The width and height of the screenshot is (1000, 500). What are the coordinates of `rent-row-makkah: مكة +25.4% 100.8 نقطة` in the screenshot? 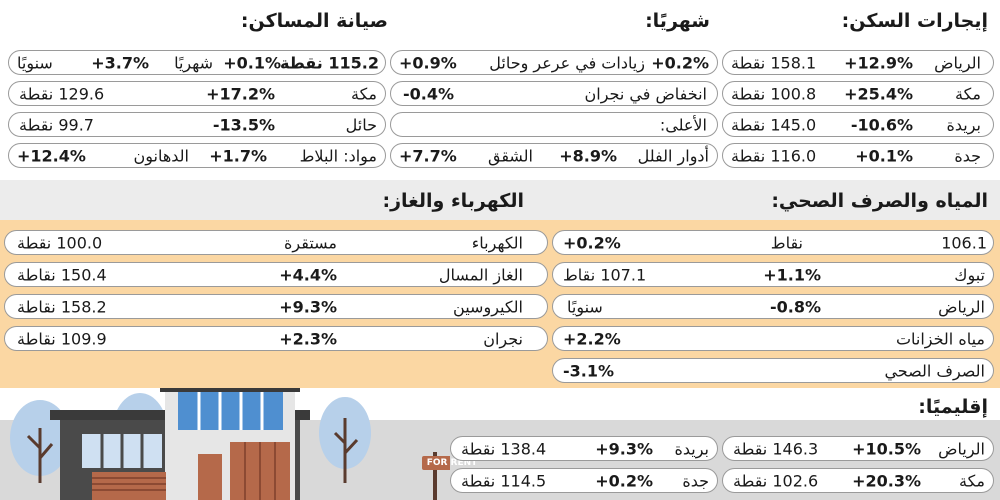 It's located at (858, 93).